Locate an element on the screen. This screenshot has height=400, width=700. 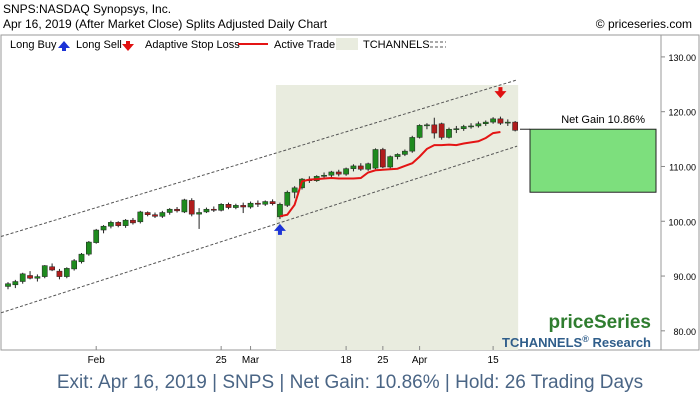
y-tick-label: 80.00 is located at coordinates (684, 332).